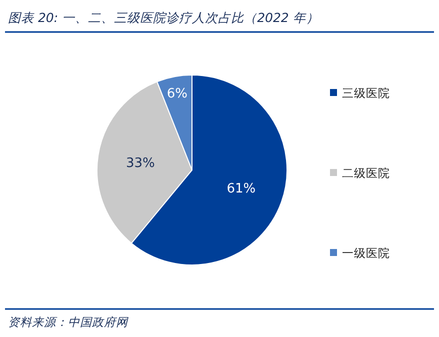  Describe the element at coordinates (177, 94) in the screenshot. I see `data-label: 6%` at that location.